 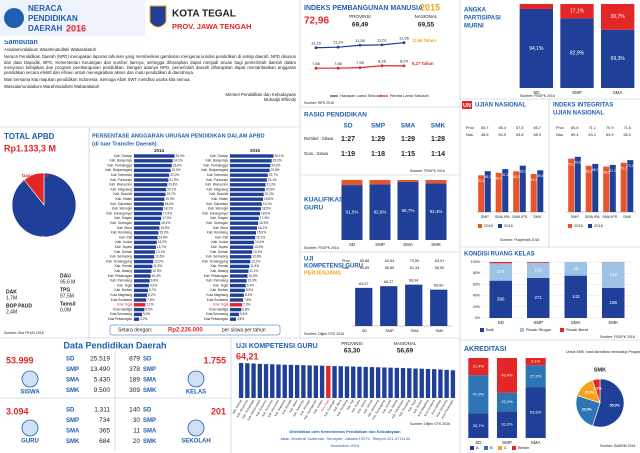 What do you see at coordinates (592, 135) in the screenshot?
I see `nas-value: 63,2` at bounding box center [592, 135].